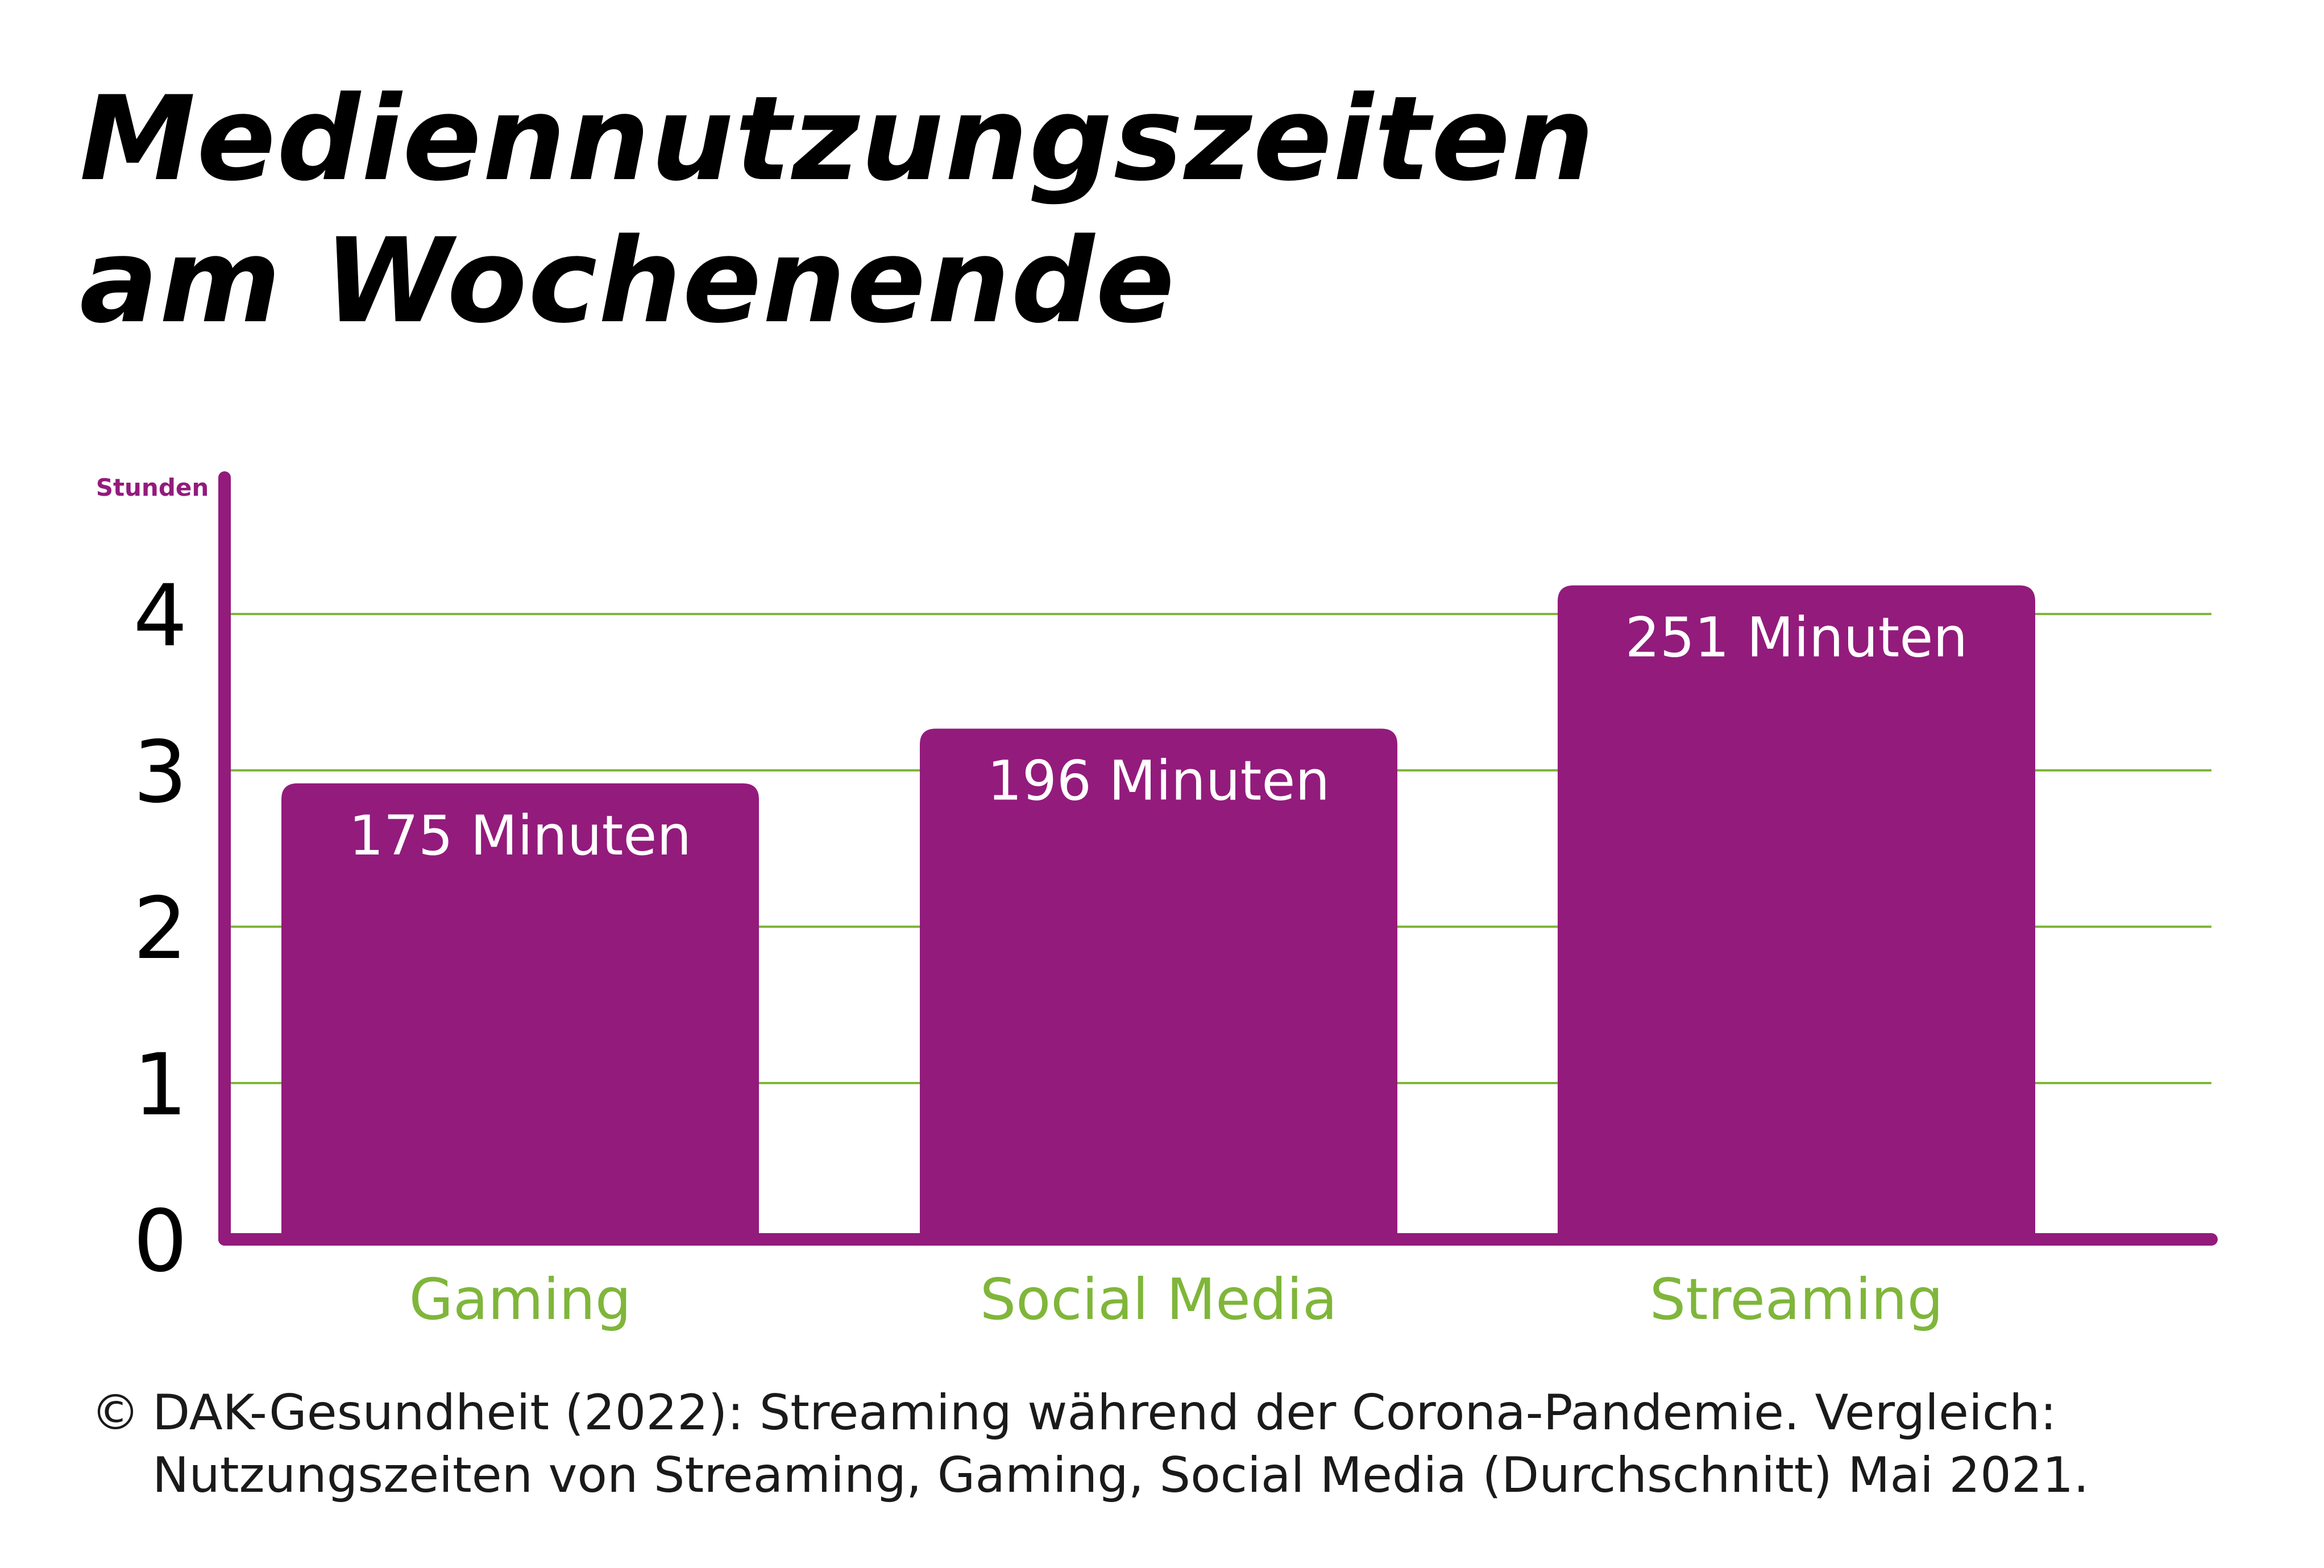 The height and width of the screenshot is (1568, 2324). What do you see at coordinates (520, 1011) in the screenshot?
I see `bar-gaming` at bounding box center [520, 1011].